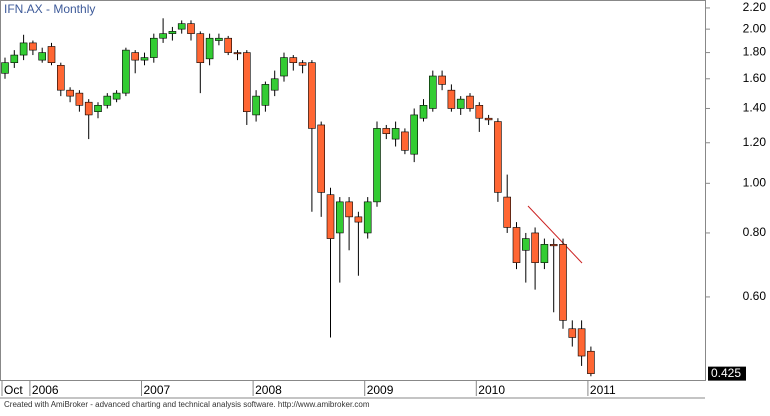 This screenshot has width=770, height=416. Describe the element at coordinates (755, 78) in the screenshot. I see `y-tick-label: 1.60` at that location.